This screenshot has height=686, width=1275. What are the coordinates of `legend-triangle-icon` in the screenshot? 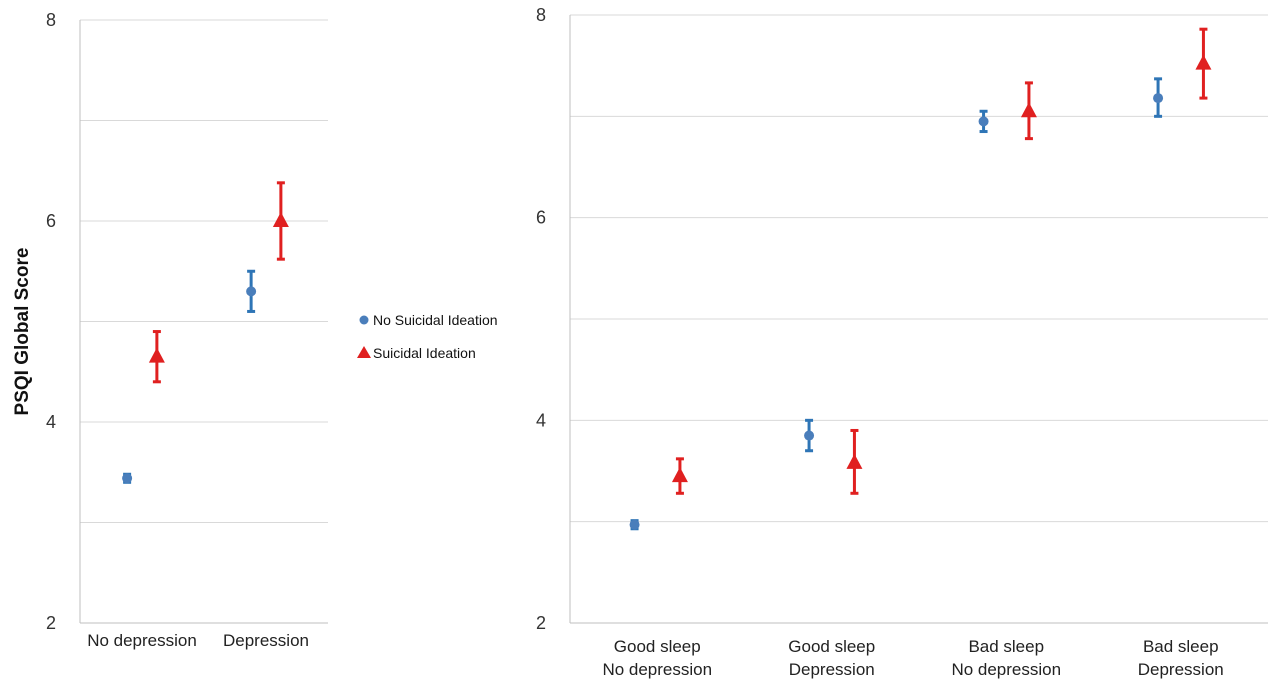 It's located at (364, 352).